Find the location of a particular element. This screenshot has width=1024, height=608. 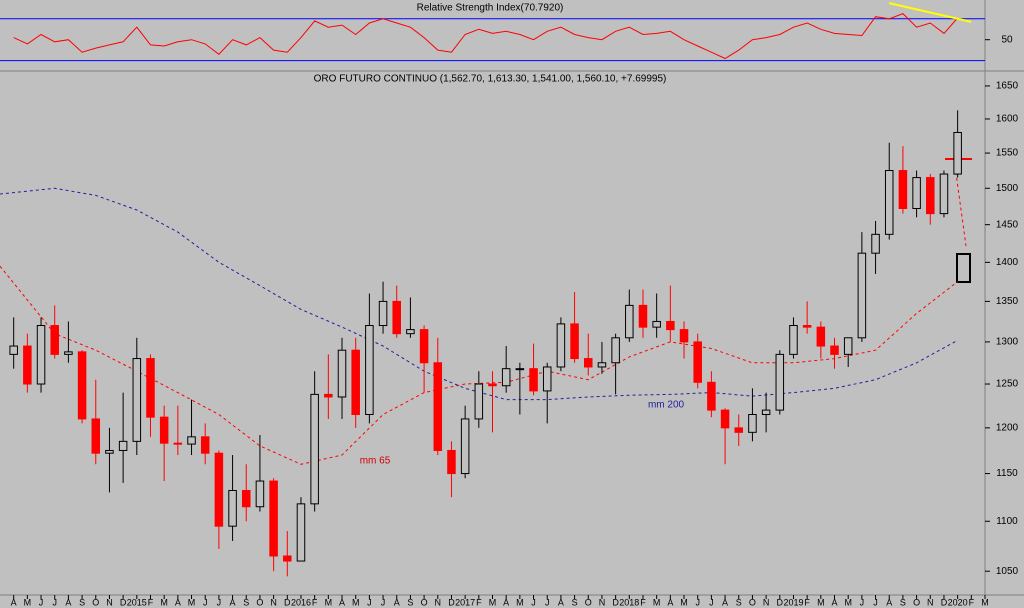

y-tick-label: 50 is located at coordinates (1007, 39).